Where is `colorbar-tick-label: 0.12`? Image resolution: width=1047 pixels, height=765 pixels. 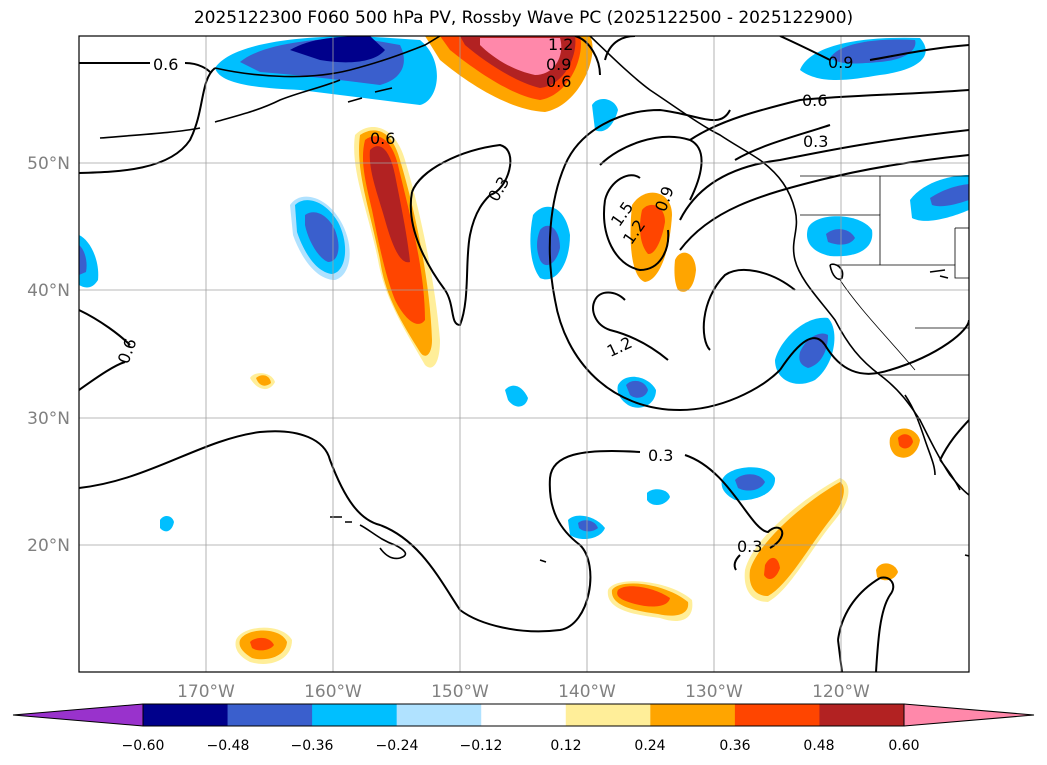 colorbar-tick-label: 0.12 is located at coordinates (565, 746).